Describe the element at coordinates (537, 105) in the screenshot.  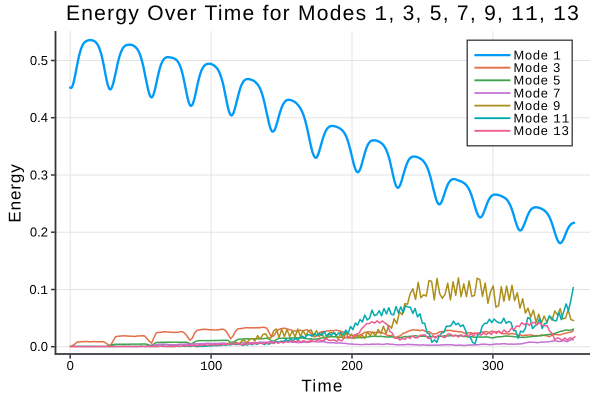
I see `svg-text: Mode 9` at that location.